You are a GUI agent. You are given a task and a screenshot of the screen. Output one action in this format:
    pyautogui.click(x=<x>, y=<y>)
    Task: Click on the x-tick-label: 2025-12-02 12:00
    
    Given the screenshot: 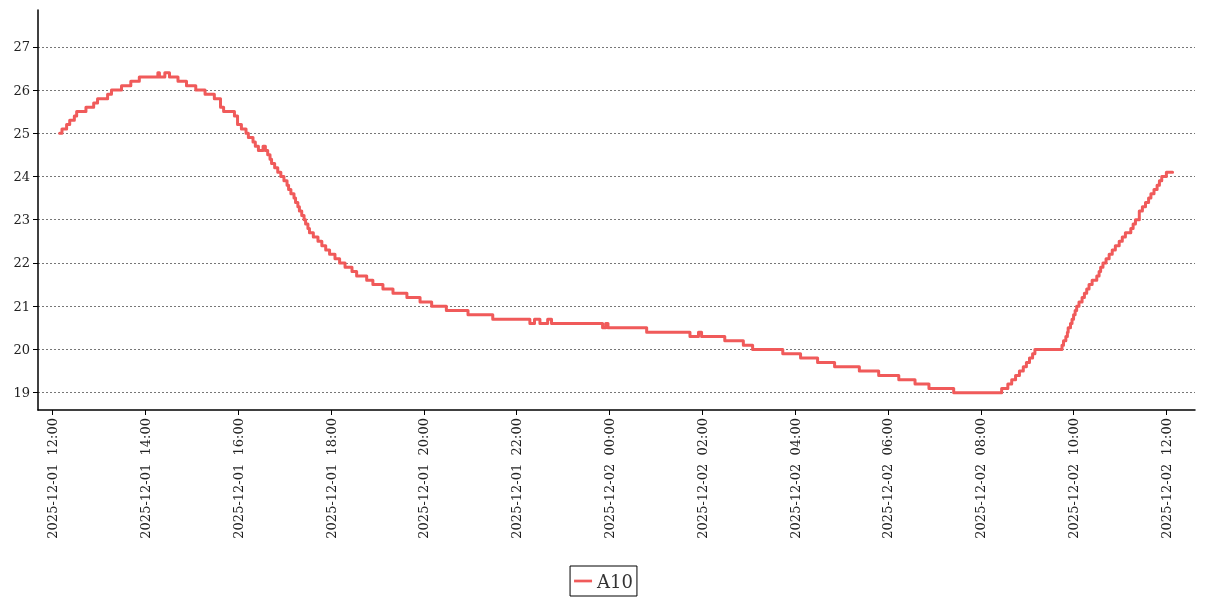 What is the action you would take?
    pyautogui.click(x=1166, y=478)
    